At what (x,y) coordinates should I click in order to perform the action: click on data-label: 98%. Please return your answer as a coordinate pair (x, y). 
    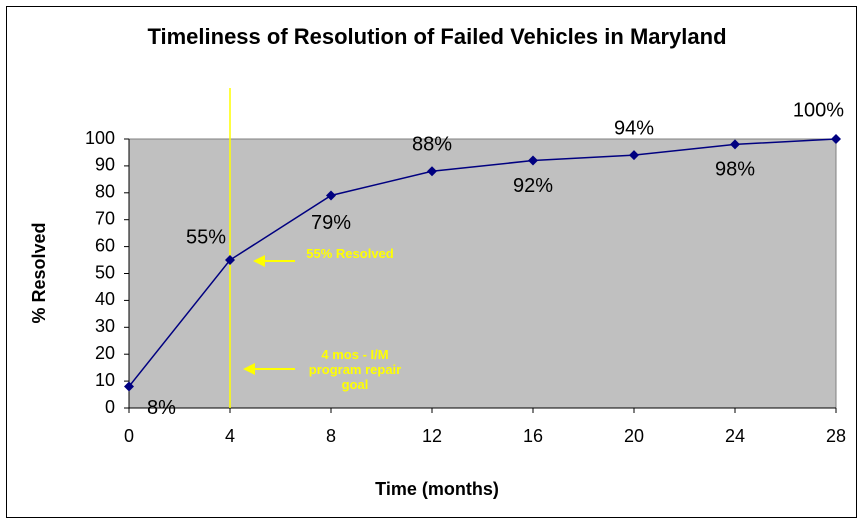
    Looking at the image, I should click on (735, 170).